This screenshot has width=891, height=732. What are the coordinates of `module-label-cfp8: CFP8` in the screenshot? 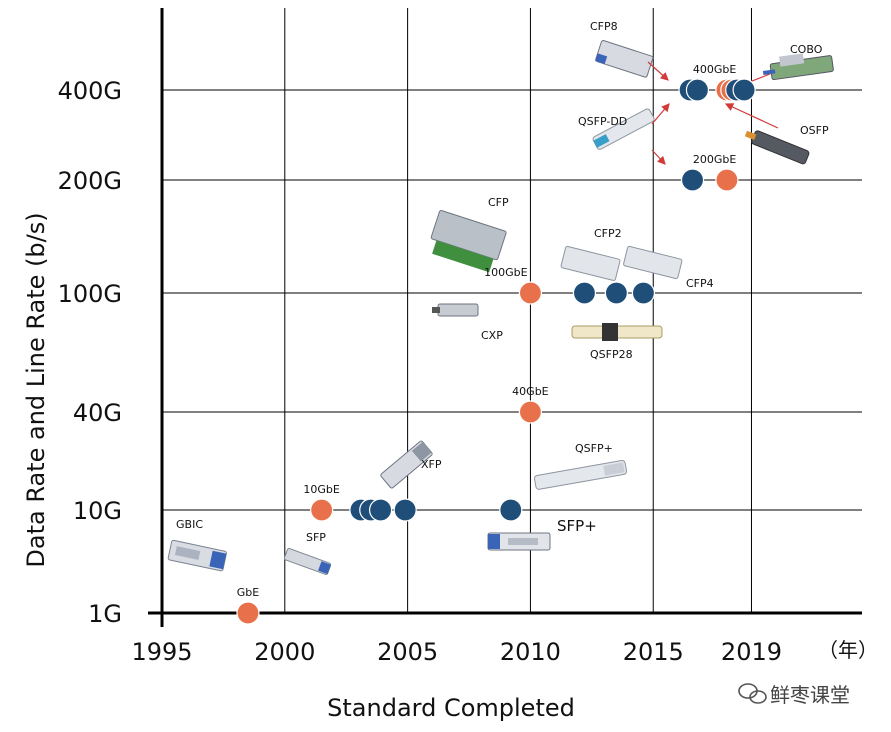 It's located at (604, 26).